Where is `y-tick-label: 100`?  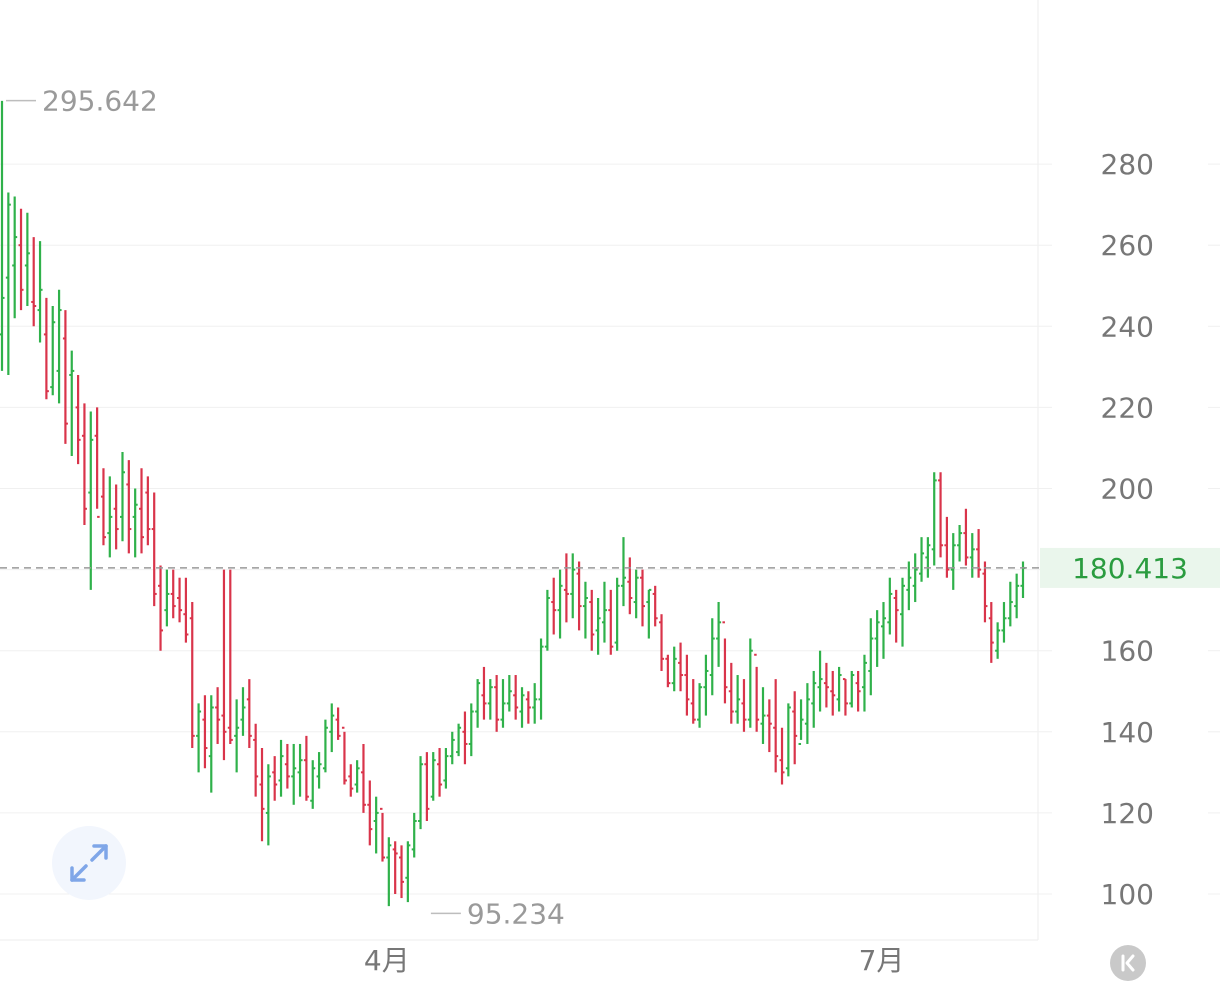
y-tick-label: 100 is located at coordinates (1127, 894).